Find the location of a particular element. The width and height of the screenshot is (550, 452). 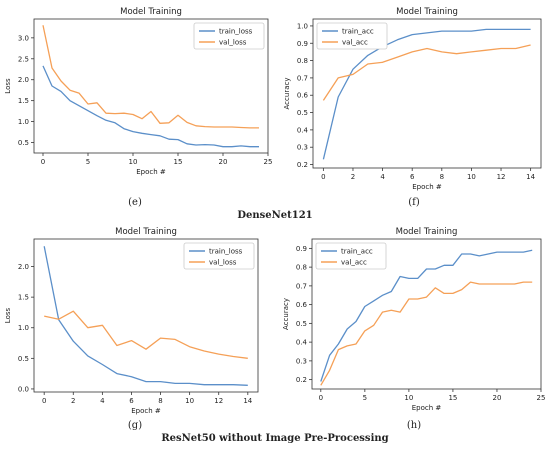

chart-3-x-tick-label: 20 is located at coordinates (497, 398).